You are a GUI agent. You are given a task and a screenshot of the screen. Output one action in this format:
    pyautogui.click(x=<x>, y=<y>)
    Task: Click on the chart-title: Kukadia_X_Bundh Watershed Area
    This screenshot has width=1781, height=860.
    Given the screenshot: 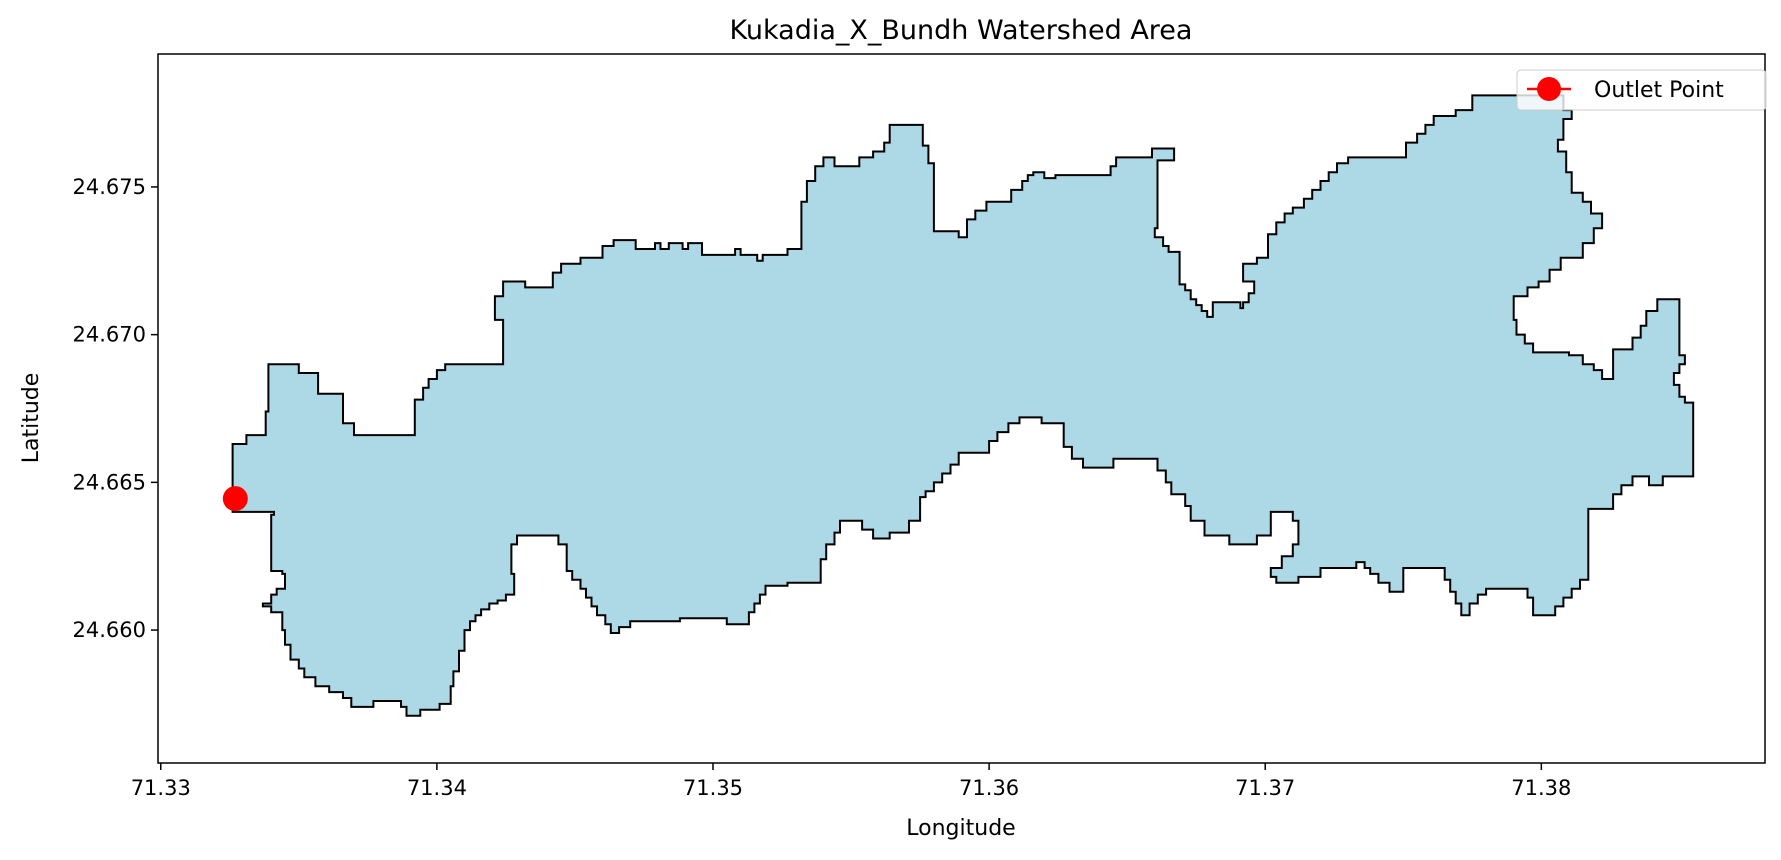 What is the action you would take?
    pyautogui.click(x=961, y=30)
    